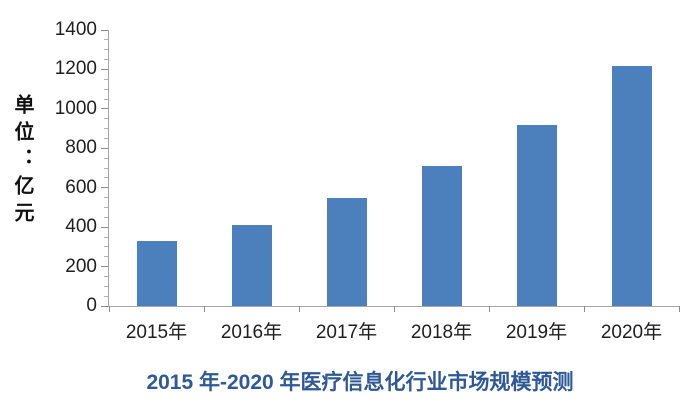 The width and height of the screenshot is (698, 412). Describe the element at coordinates (536, 215) in the screenshot. I see `bar-2019年` at that location.